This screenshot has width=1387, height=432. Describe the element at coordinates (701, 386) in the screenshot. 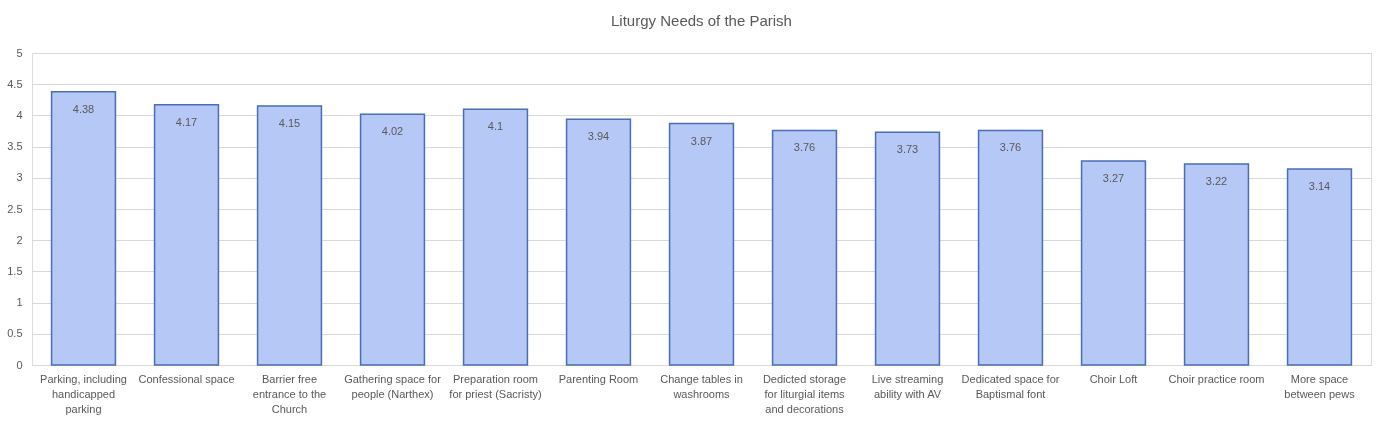

I see `x-tick-label: Change tables in washrooms` at that location.